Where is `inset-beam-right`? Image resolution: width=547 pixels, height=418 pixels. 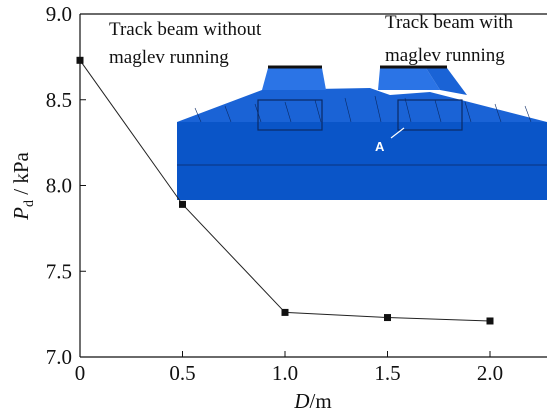
inset-beam-right is located at coordinates (409, 79).